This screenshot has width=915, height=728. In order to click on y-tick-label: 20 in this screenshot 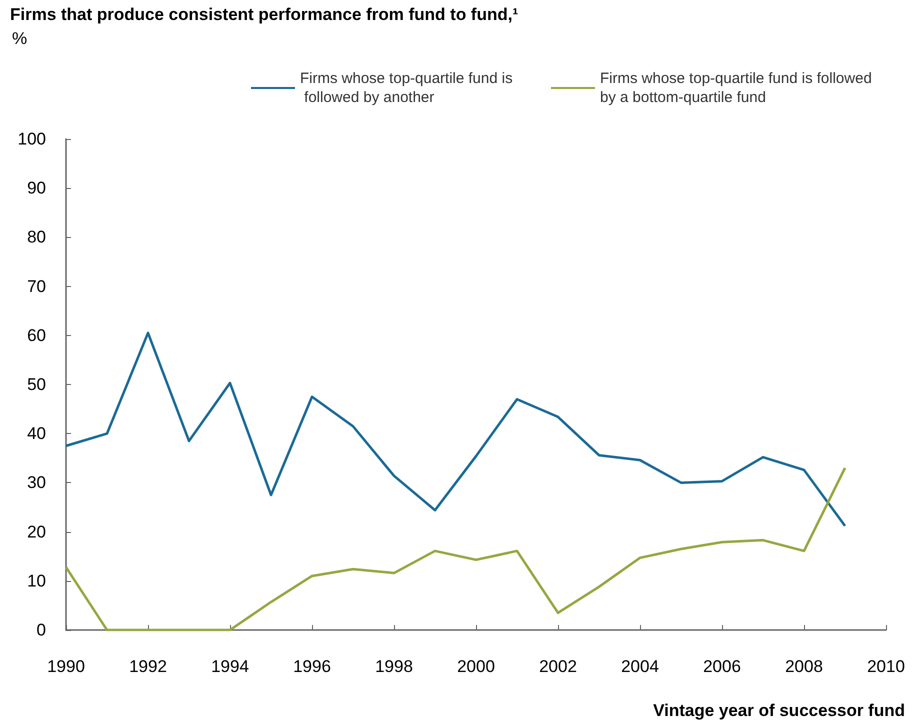, I will do `click(36, 532)`.